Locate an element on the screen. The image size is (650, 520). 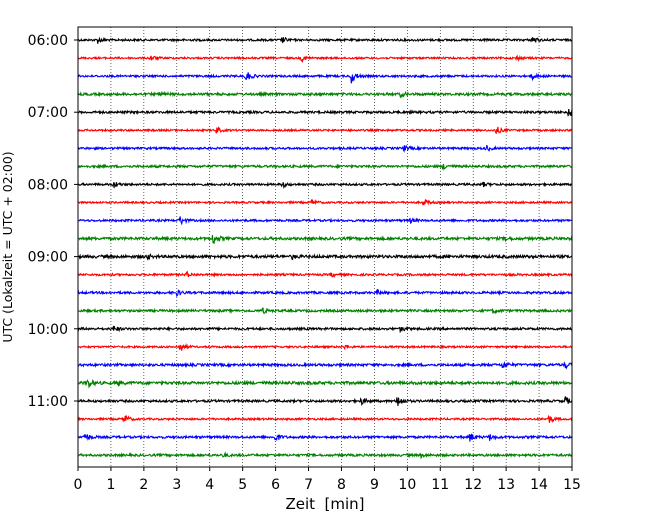
x-tick-label: 14 is located at coordinates (539, 485).